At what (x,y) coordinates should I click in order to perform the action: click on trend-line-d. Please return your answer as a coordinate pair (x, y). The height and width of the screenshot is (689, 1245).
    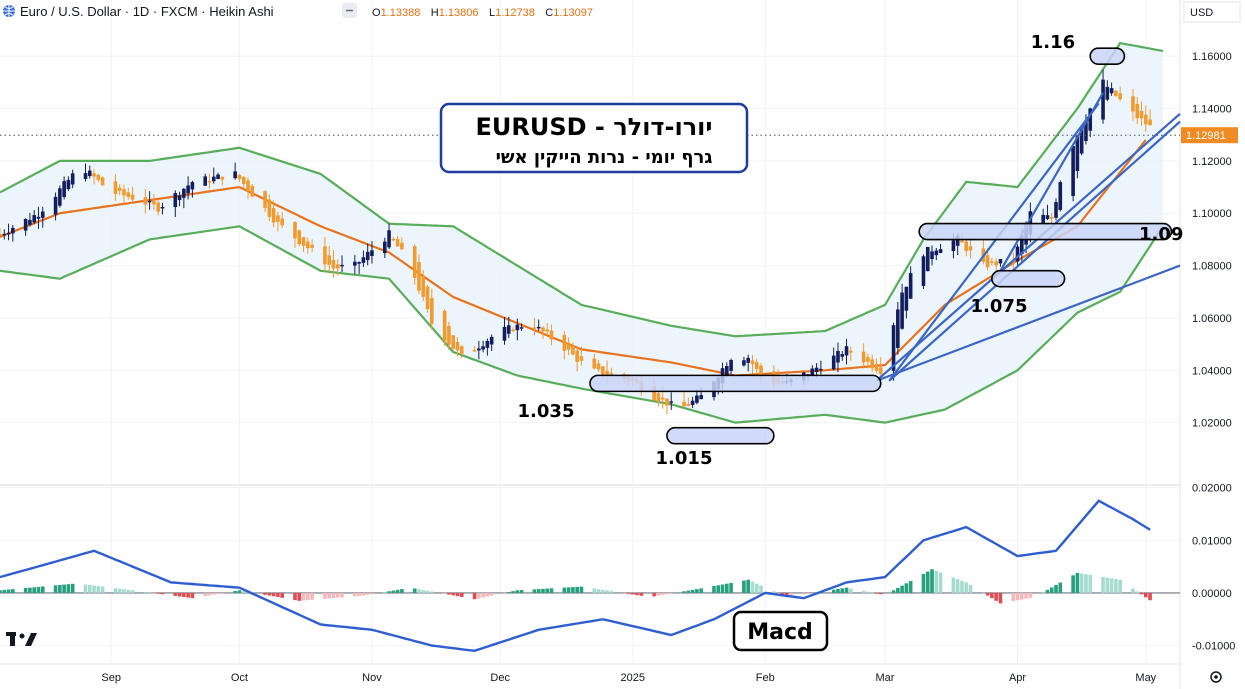
    Looking at the image, I should click on (1051, 182).